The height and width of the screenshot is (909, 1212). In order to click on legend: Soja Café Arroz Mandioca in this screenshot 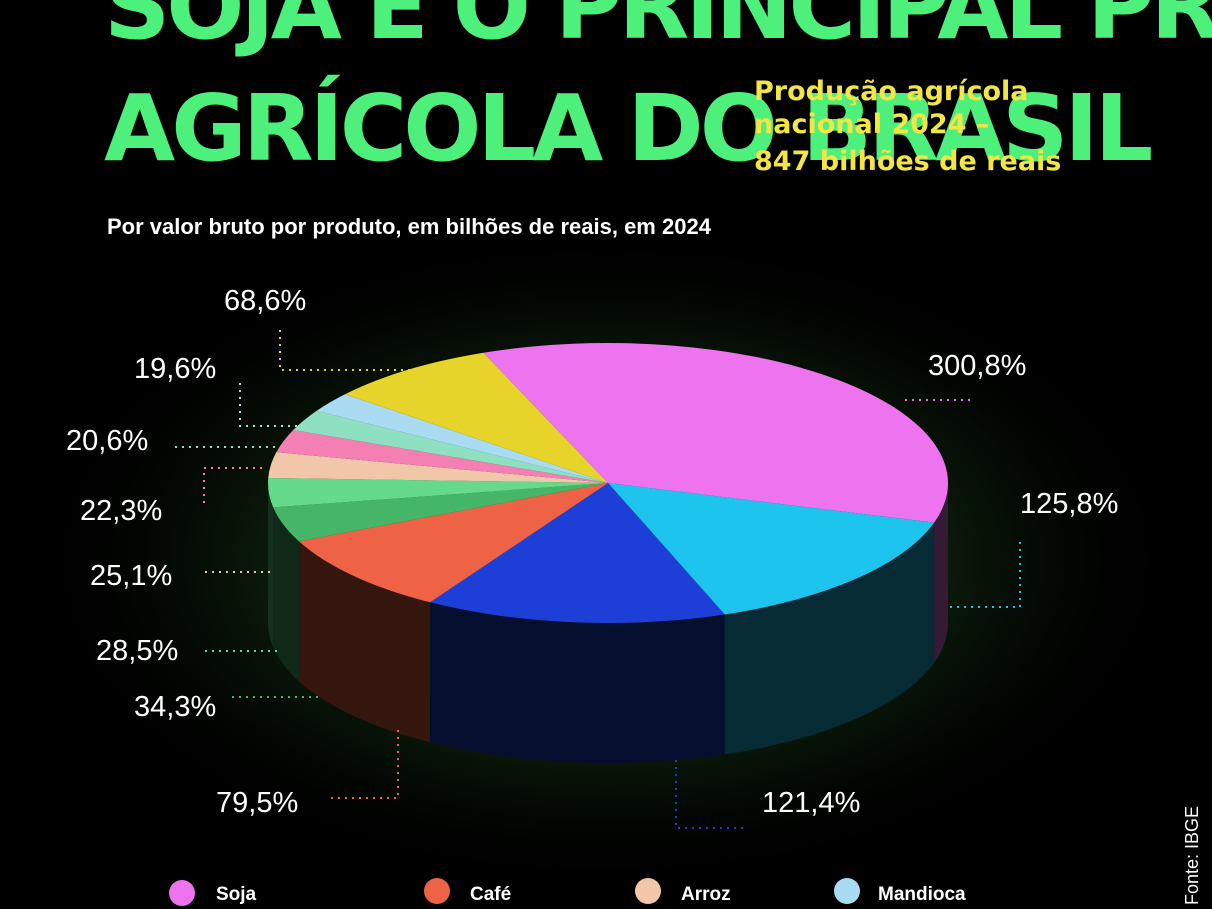, I will do `click(567, 892)`.